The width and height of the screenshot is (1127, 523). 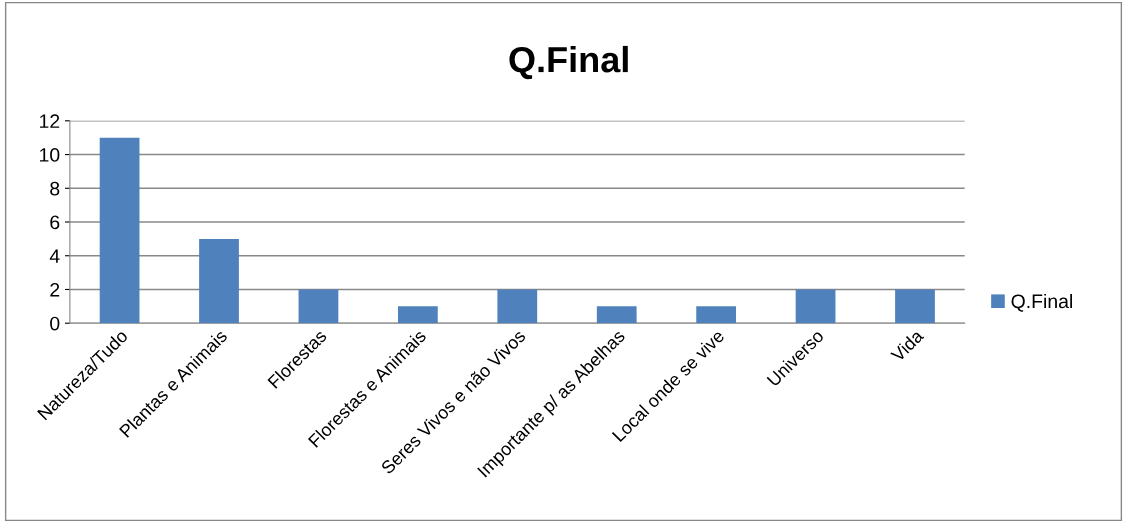 I want to click on y-tick-label: 4, so click(x=54, y=256).